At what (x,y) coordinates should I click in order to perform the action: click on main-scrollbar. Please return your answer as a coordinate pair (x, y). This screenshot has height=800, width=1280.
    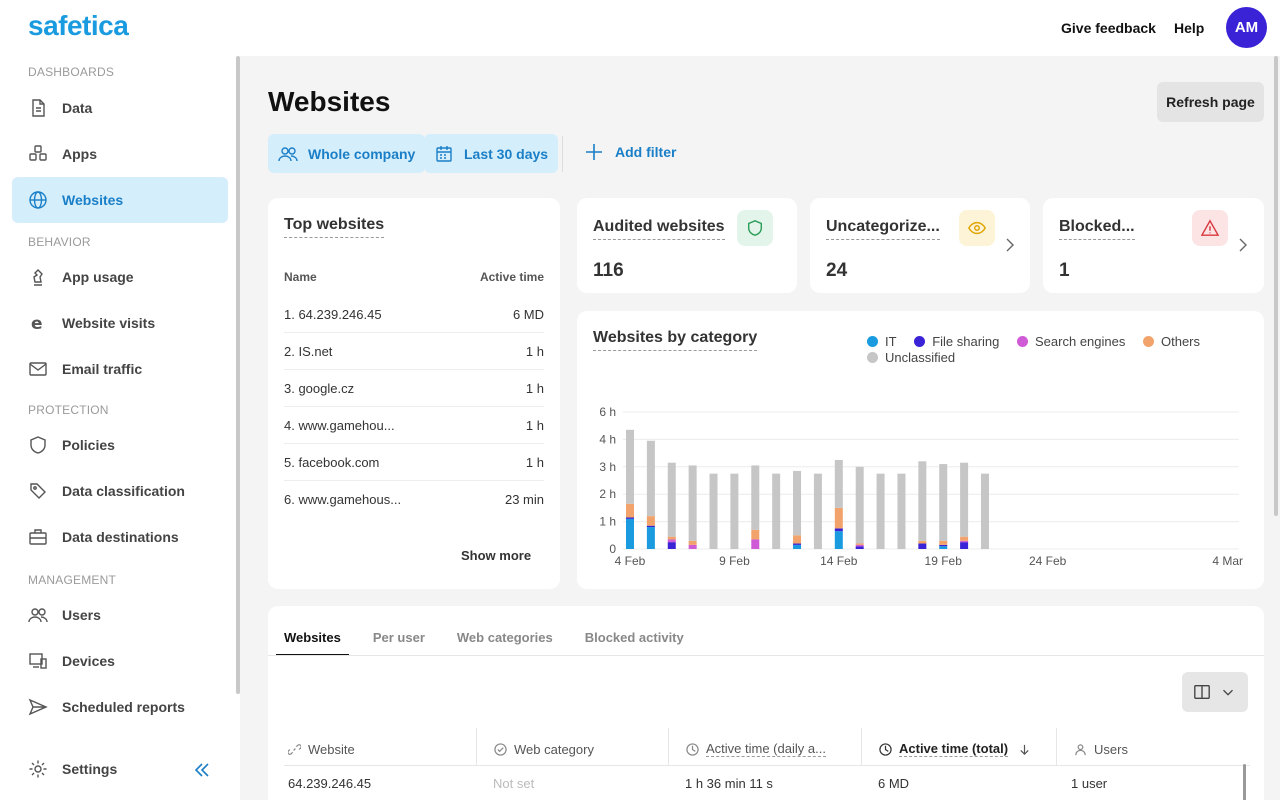
    Looking at the image, I should click on (1276, 286).